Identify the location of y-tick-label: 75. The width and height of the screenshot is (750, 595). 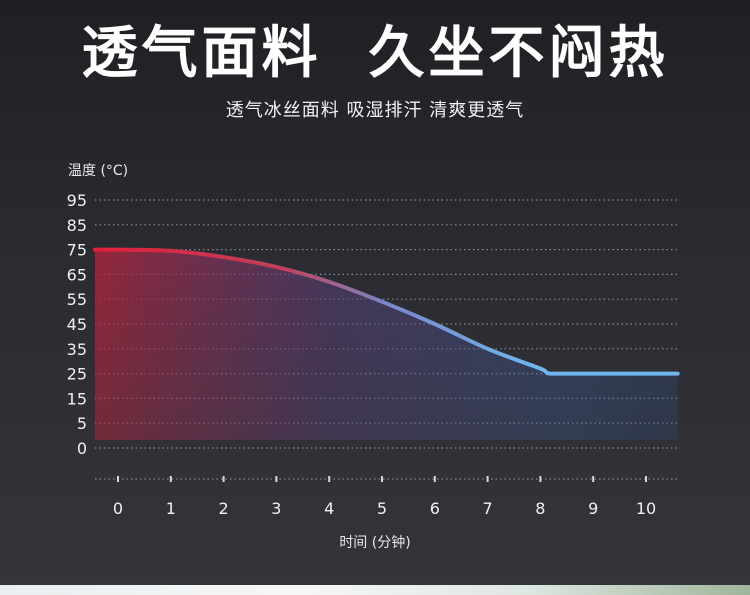
(77, 250).